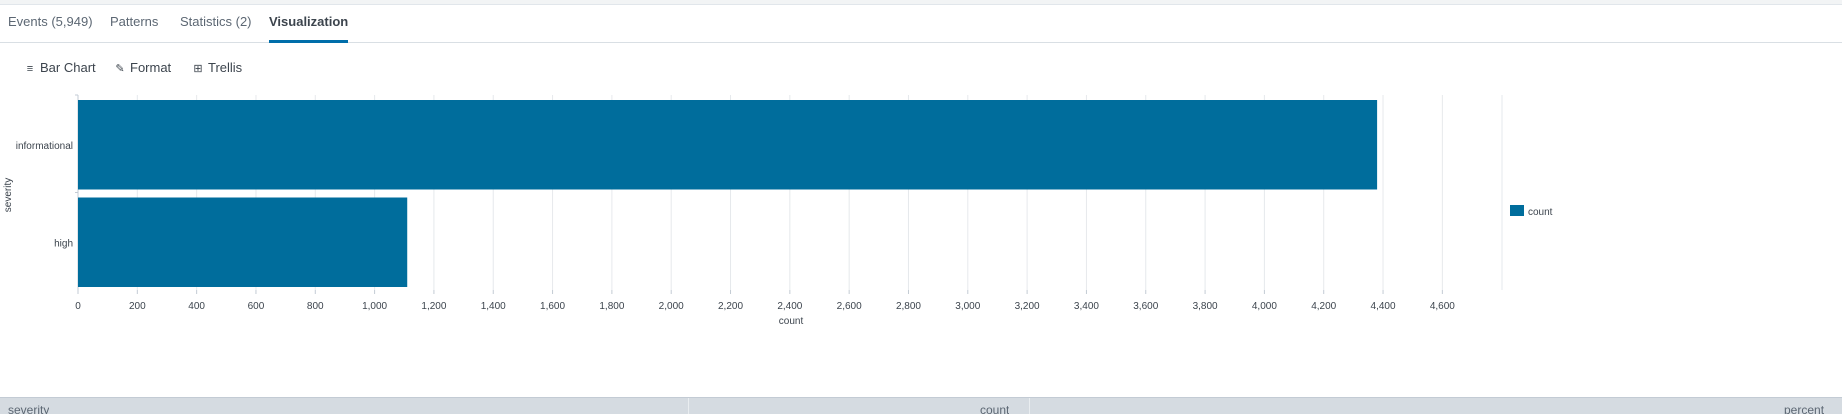  I want to click on column-header-count: count, so click(995, 408).